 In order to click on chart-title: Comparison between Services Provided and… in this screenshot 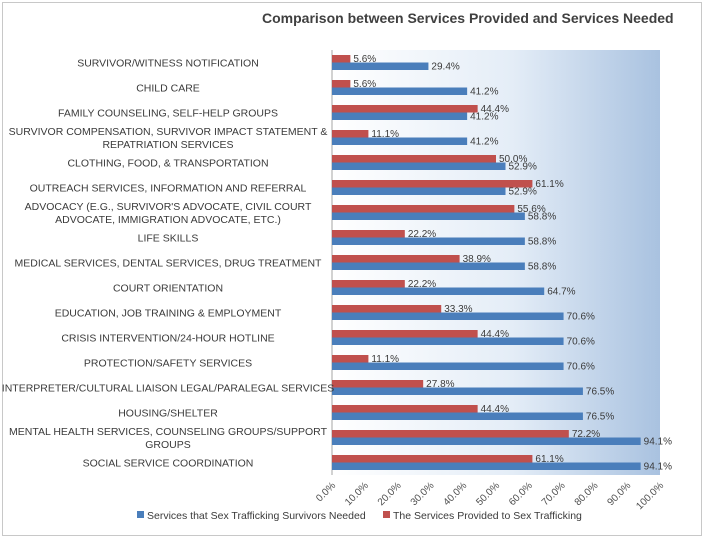, I will do `click(468, 18)`.